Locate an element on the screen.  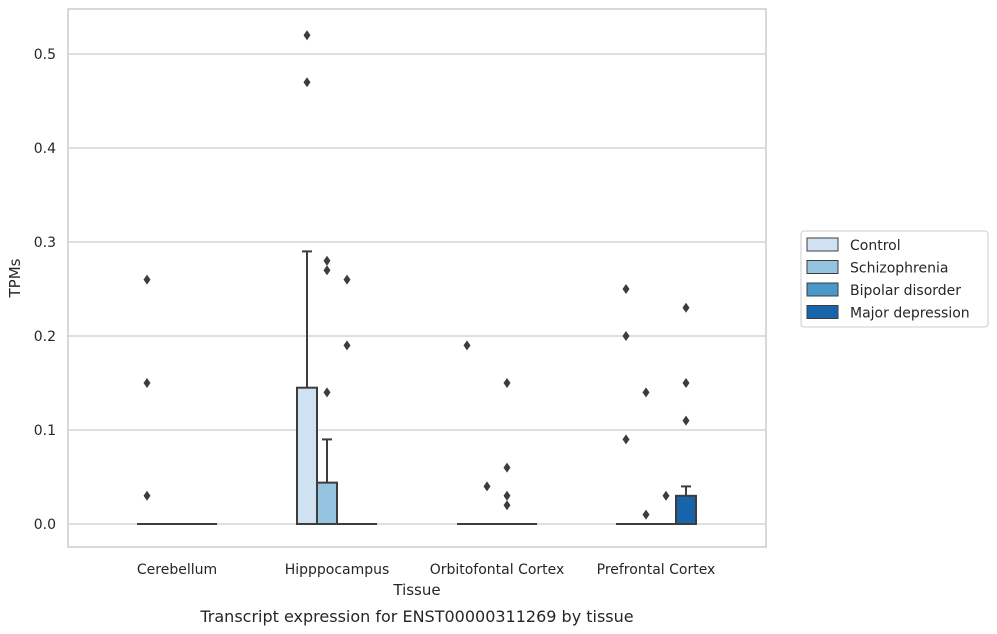
x-tick-label: Prefrontal Cortex is located at coordinates (656, 570).